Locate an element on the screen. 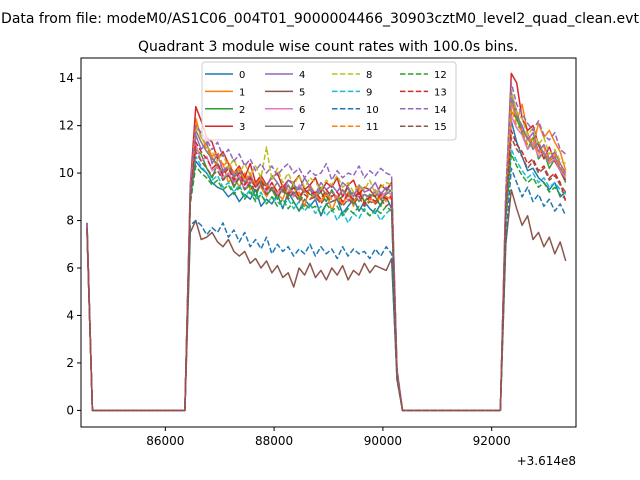  x-tick-label: 92000 is located at coordinates (492, 441).